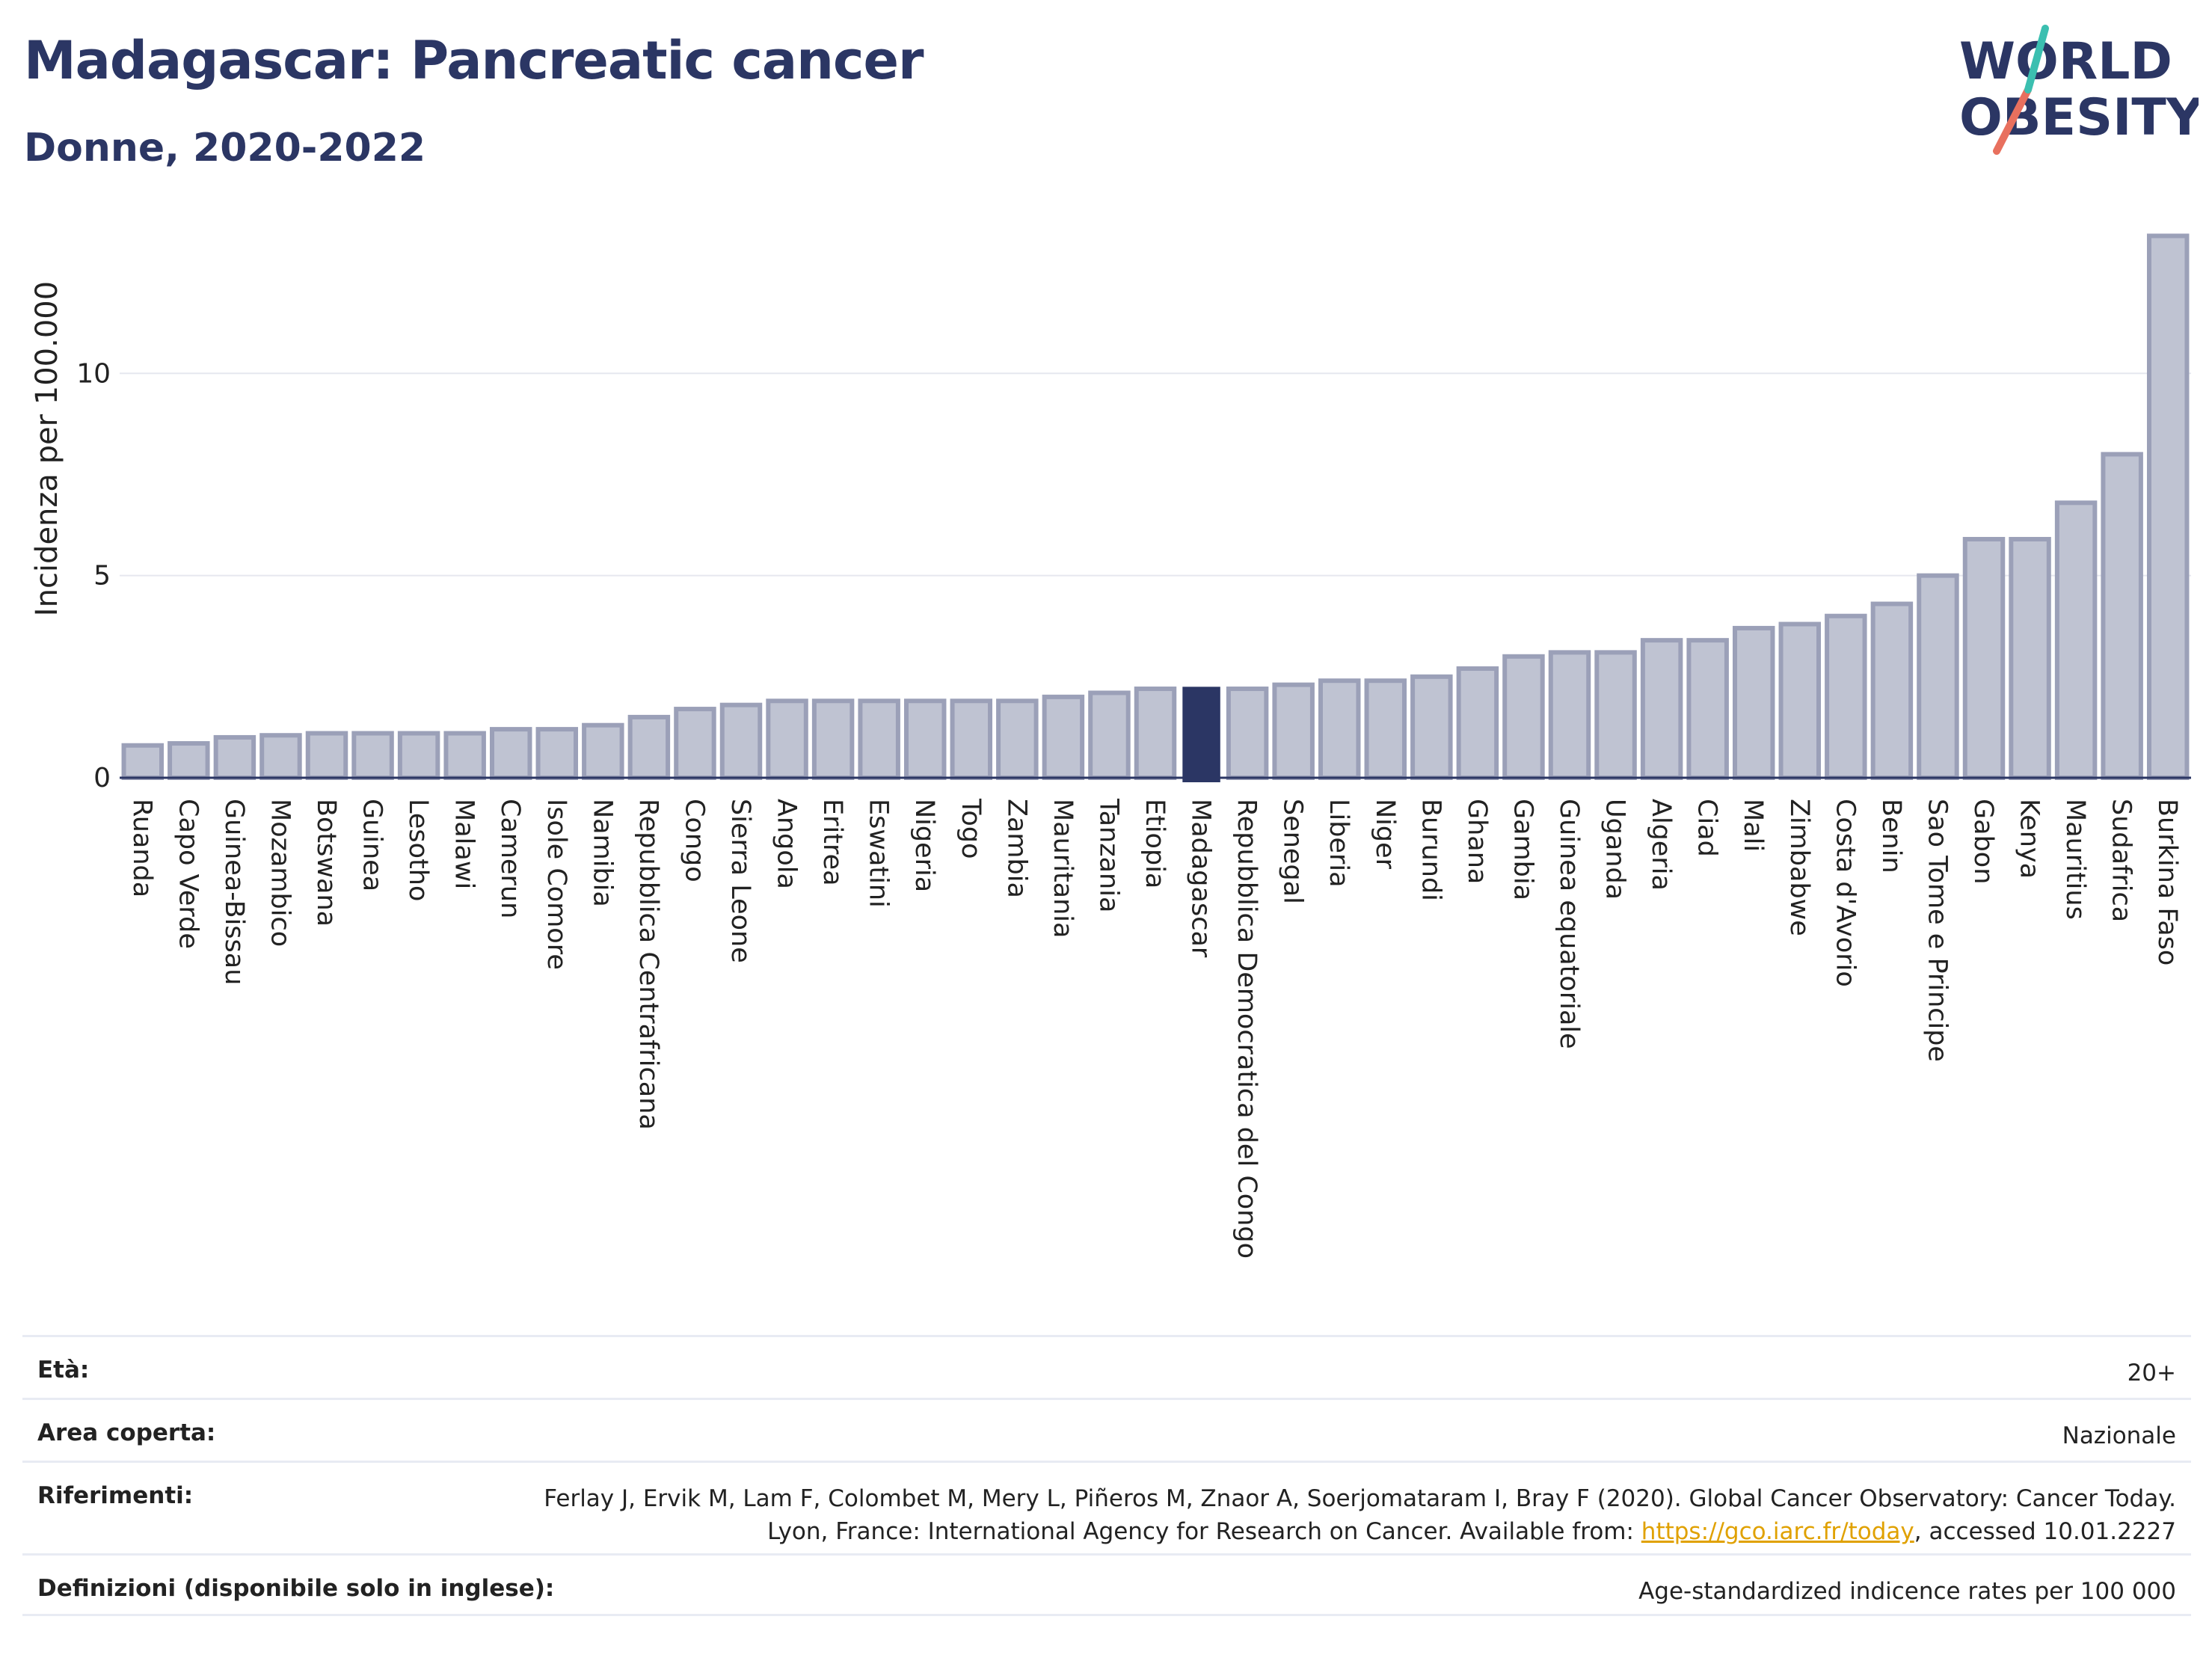 The image size is (2212, 1655). What do you see at coordinates (2065, 61) in the screenshot?
I see `logo-line-1: WORLD` at bounding box center [2065, 61].